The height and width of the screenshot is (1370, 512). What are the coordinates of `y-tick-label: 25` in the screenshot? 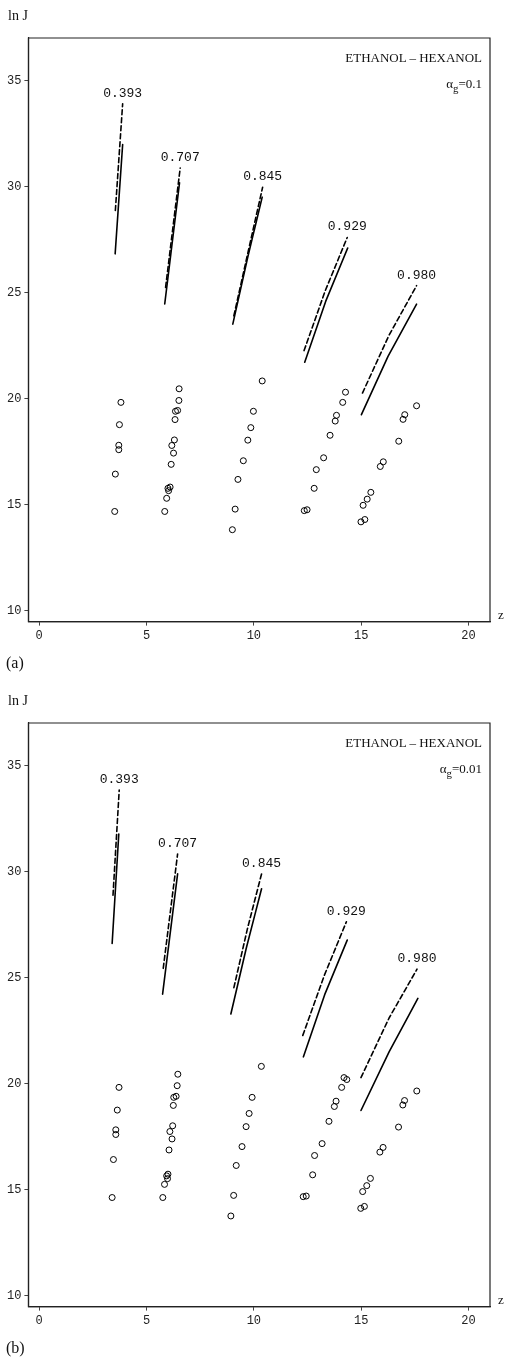 It's located at (14, 977).